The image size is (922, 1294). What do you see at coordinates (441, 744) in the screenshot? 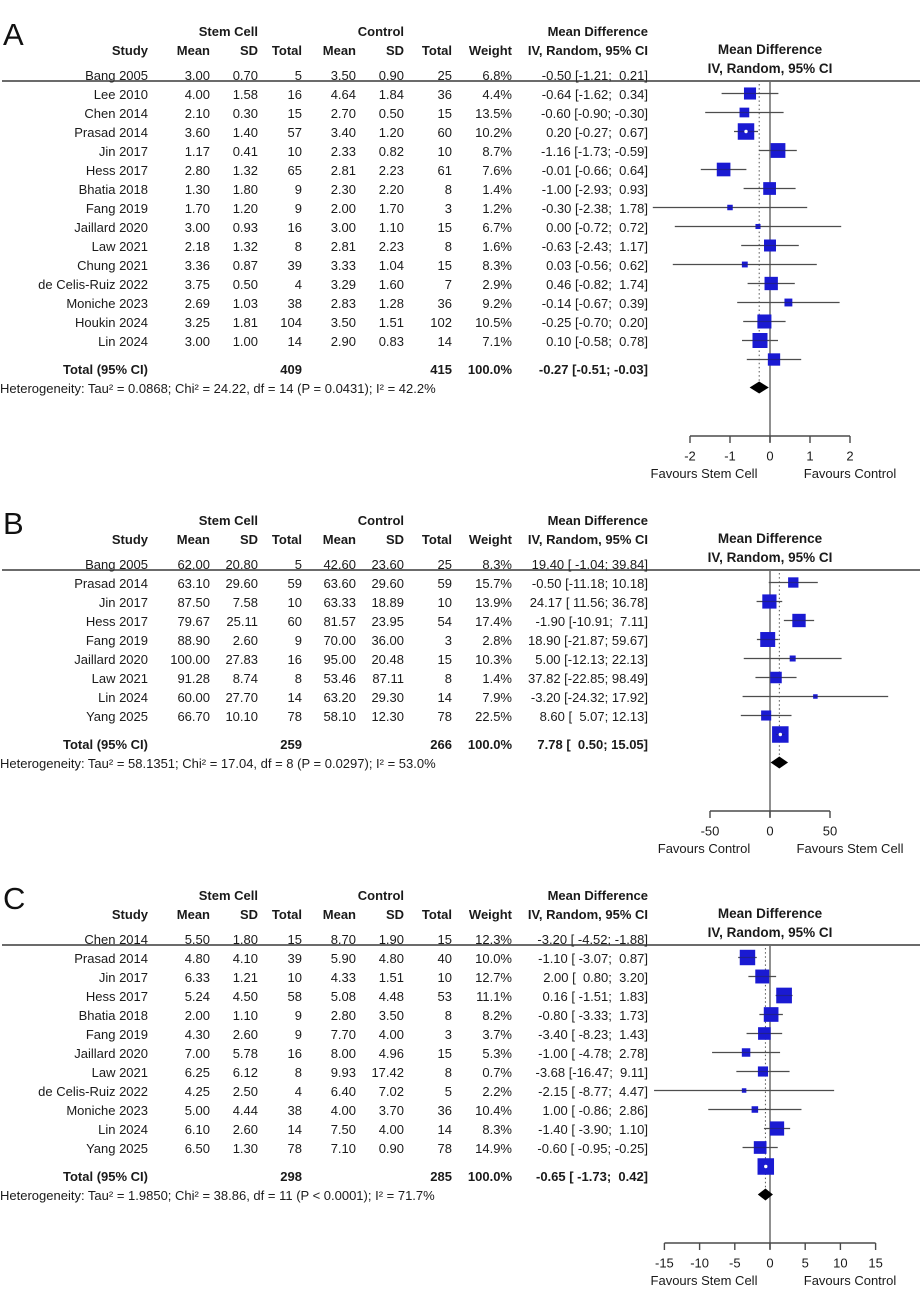
I see `total-n-ctl: 266` at bounding box center [441, 744].